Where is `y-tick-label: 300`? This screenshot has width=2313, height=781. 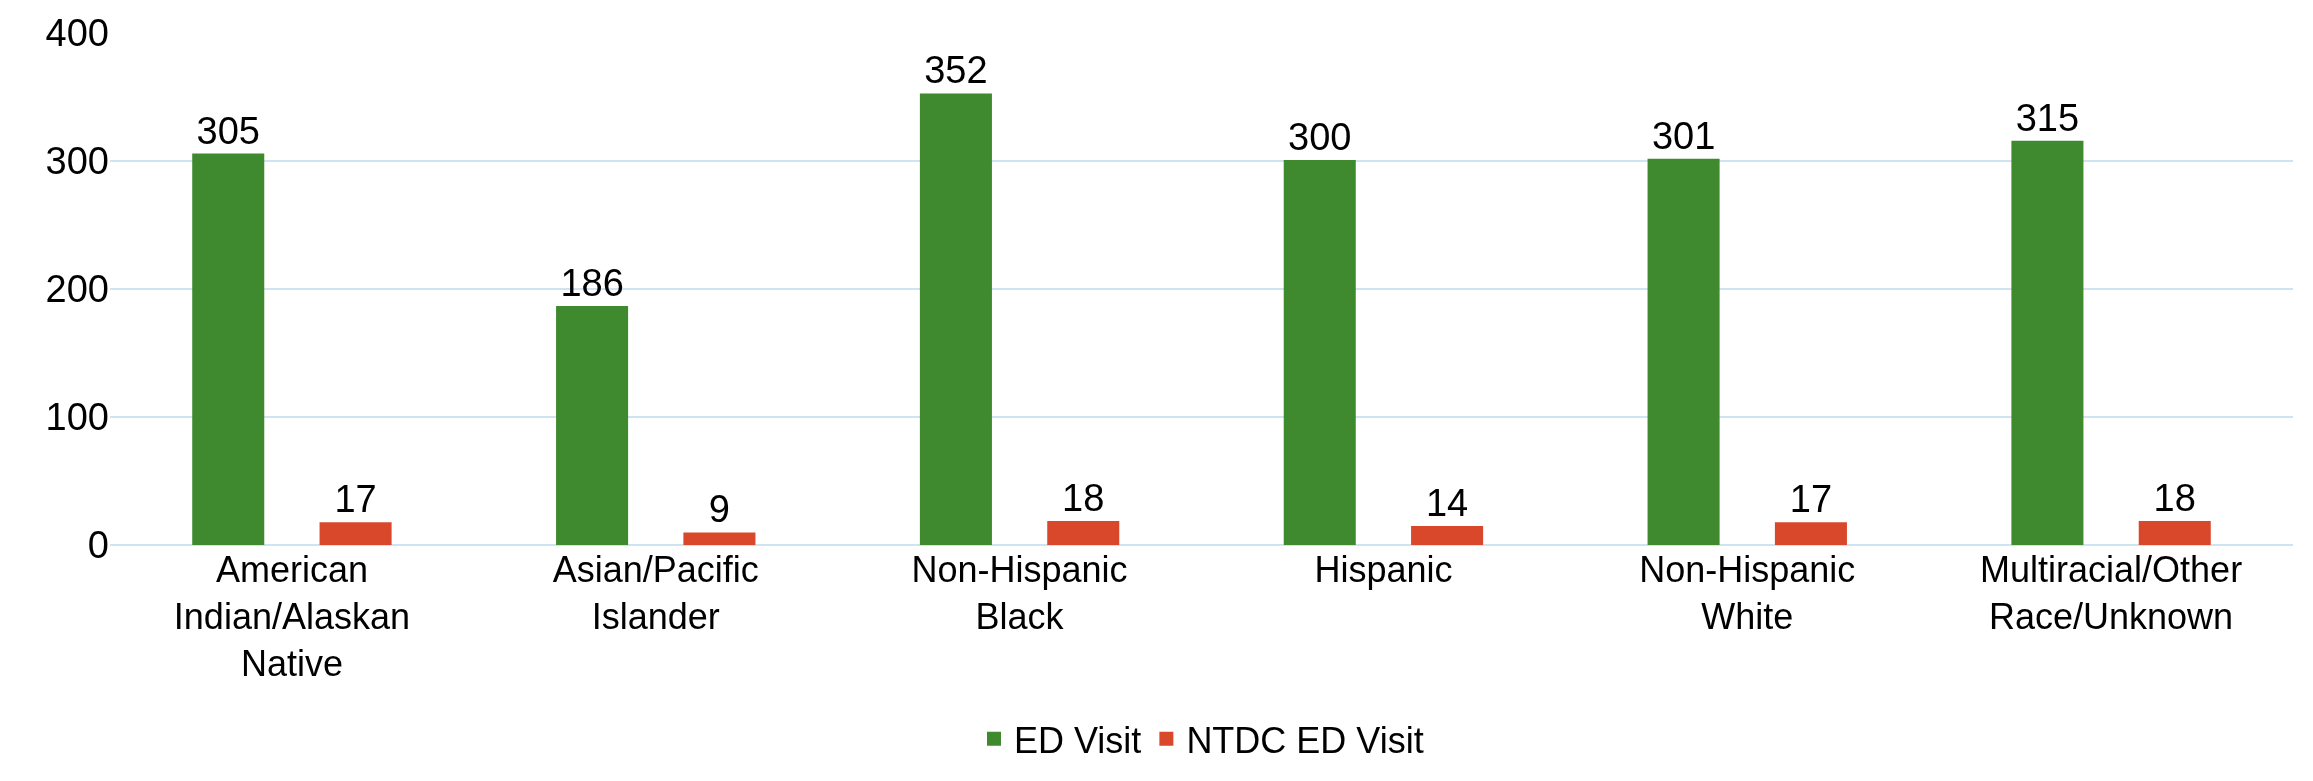 y-tick-label: 300 is located at coordinates (77, 161).